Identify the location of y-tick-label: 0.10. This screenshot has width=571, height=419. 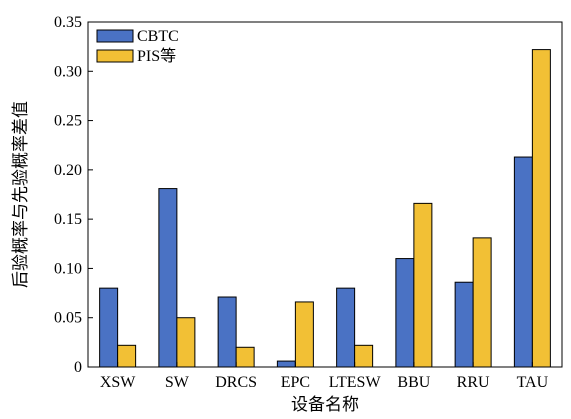
(68, 268).